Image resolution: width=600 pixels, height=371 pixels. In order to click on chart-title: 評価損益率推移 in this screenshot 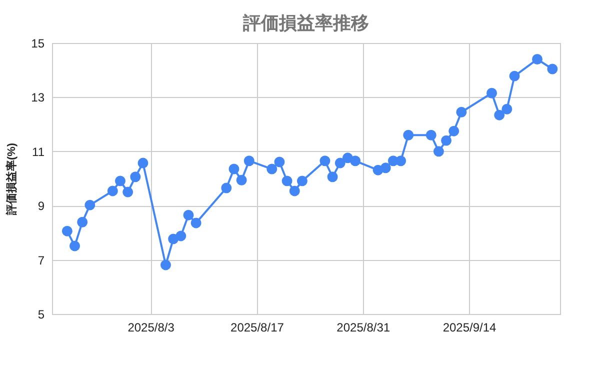, I will do `click(305, 23)`.